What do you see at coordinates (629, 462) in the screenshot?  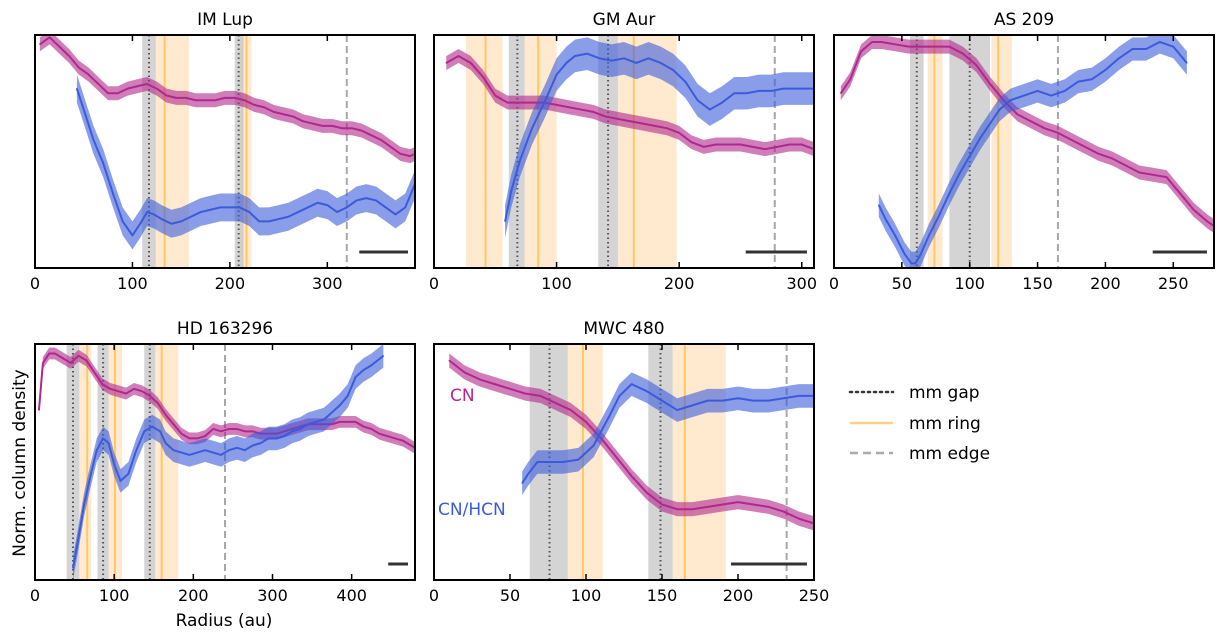 I see `panel-4: 0 50 100 150 200 250 MWC 480 CN CN/HCN` at bounding box center [629, 462].